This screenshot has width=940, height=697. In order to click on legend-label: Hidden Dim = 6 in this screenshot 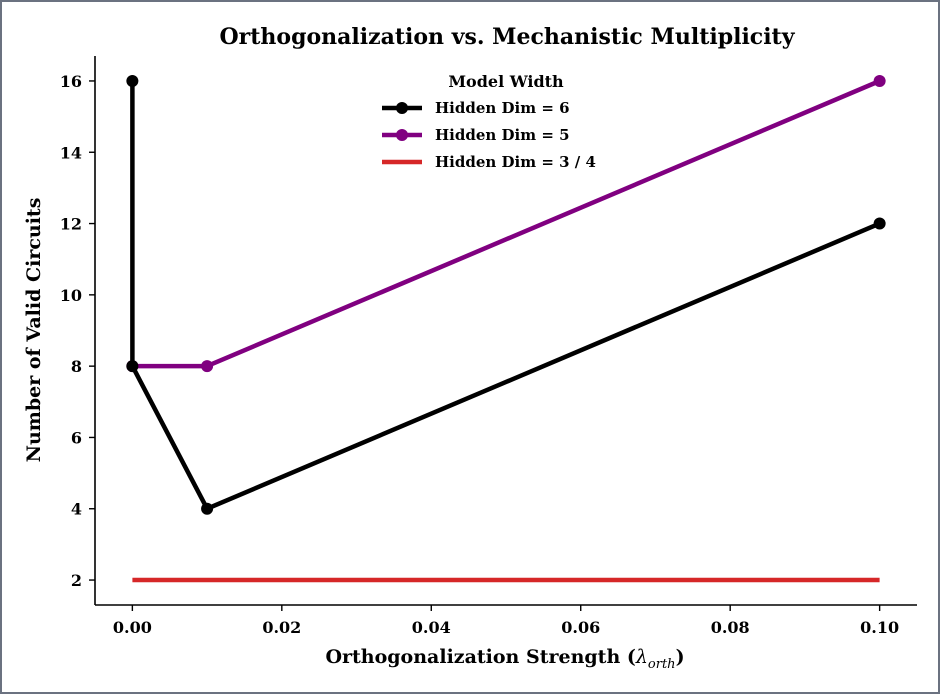, I will do `click(502, 108)`.